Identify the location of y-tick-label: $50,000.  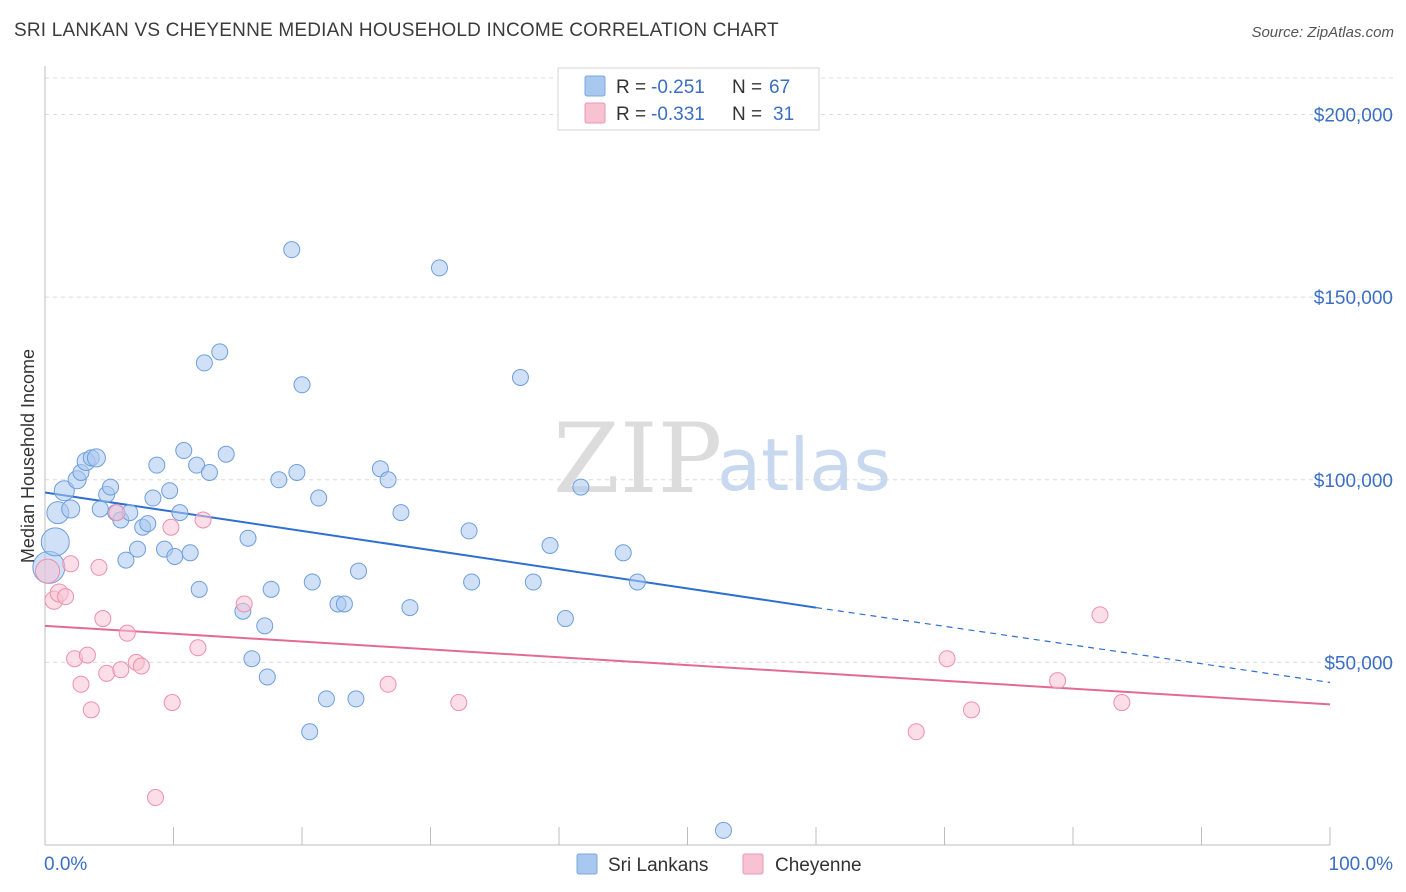
(1358, 663).